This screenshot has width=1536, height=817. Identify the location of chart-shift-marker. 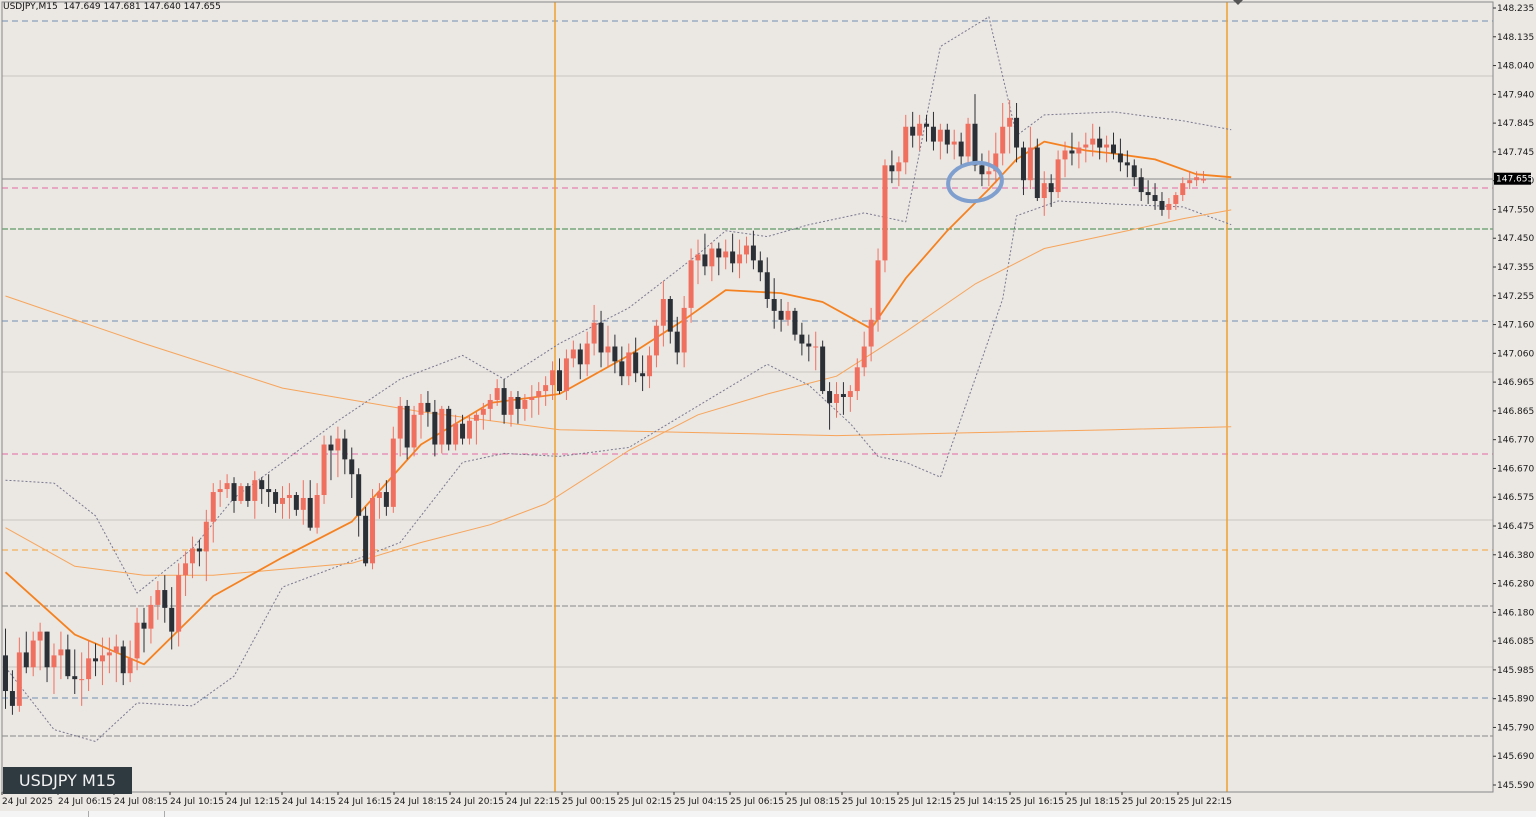
(1238, 2).